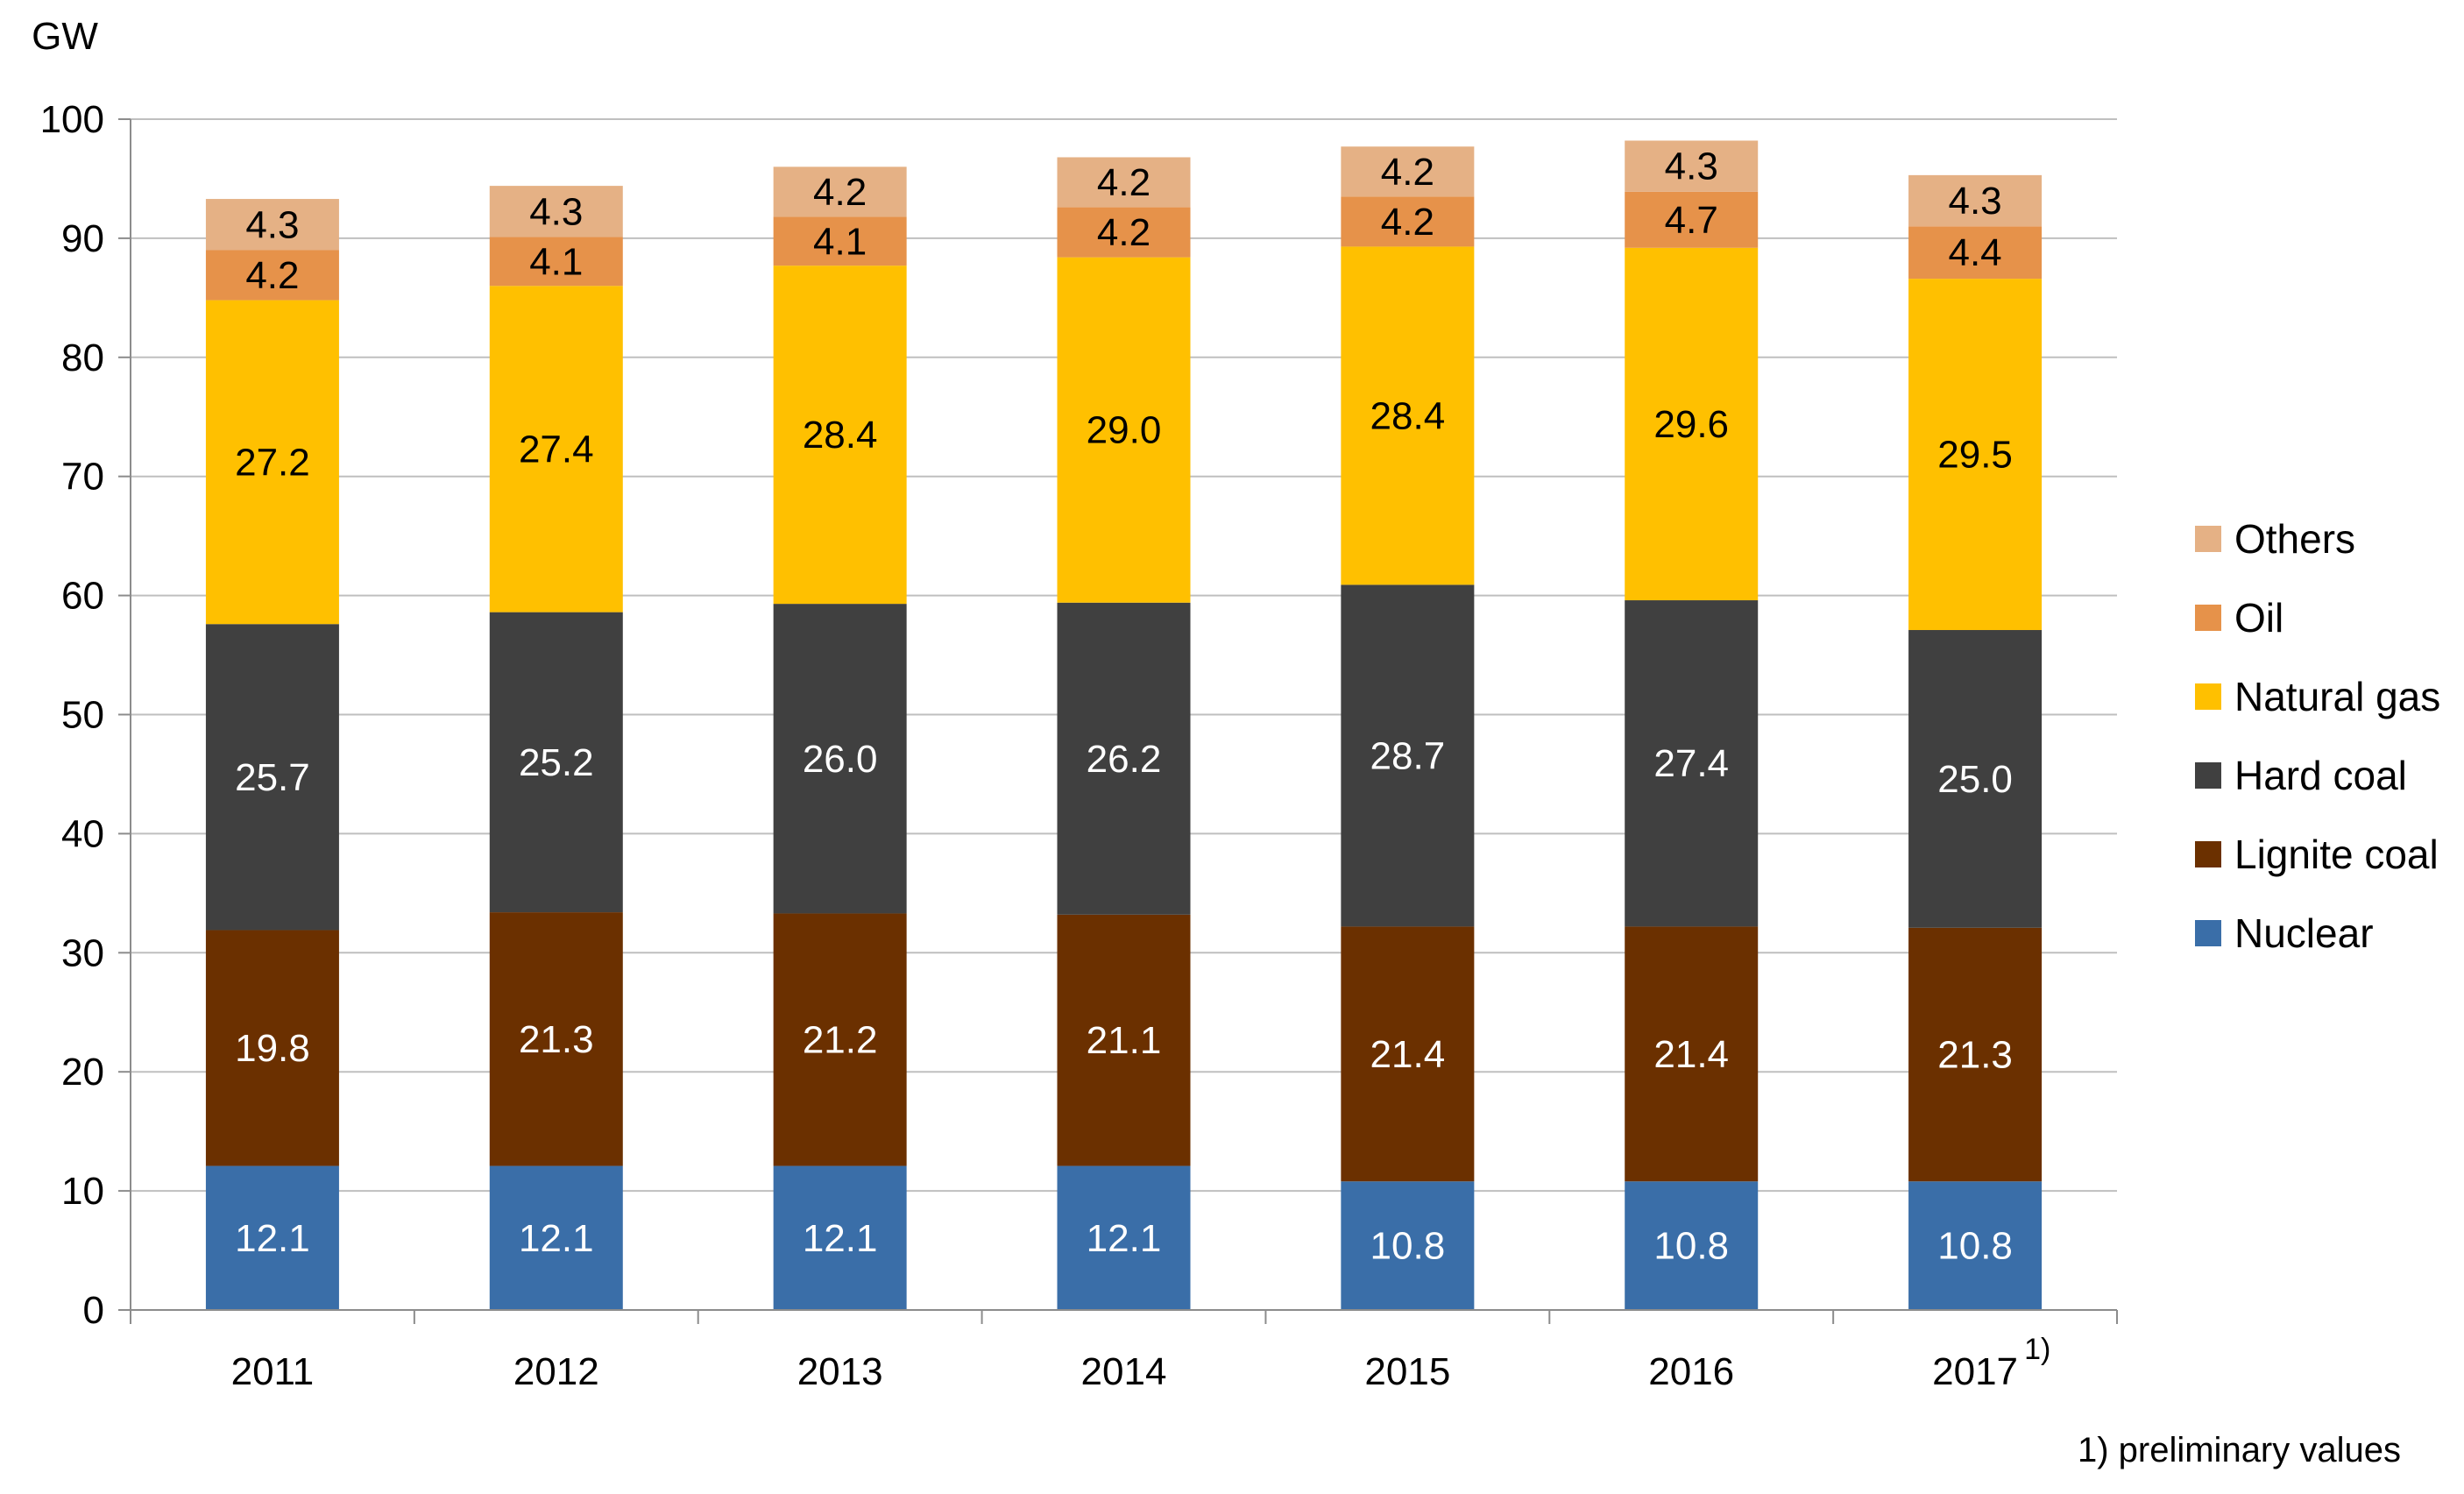 The width and height of the screenshot is (2464, 1494). What do you see at coordinates (72, 119) in the screenshot?
I see `y-tick-label: 100` at bounding box center [72, 119].